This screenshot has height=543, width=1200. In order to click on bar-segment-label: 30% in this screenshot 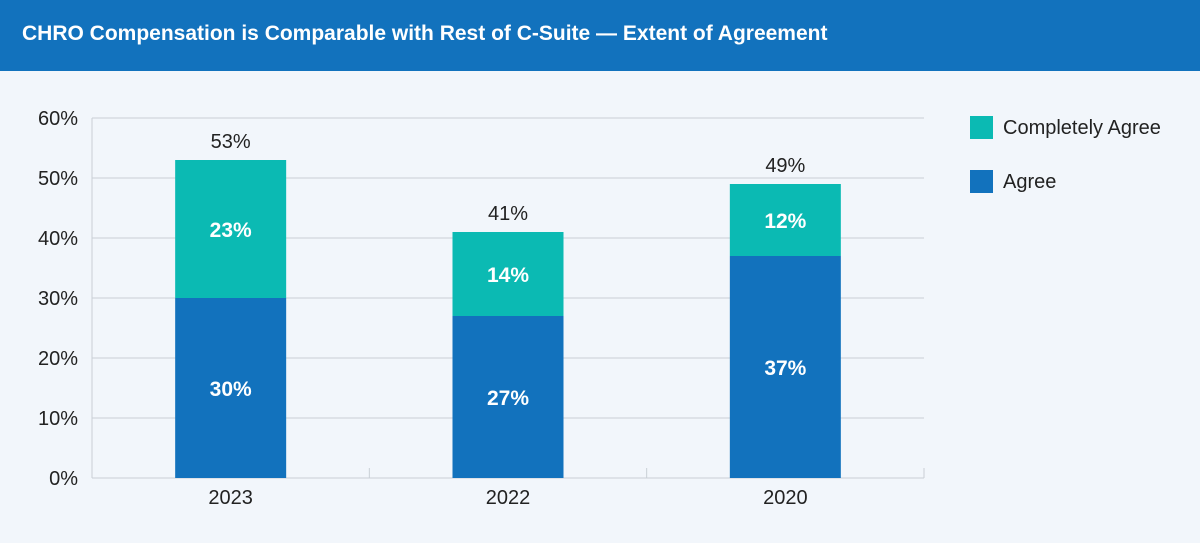, I will do `click(231, 389)`.